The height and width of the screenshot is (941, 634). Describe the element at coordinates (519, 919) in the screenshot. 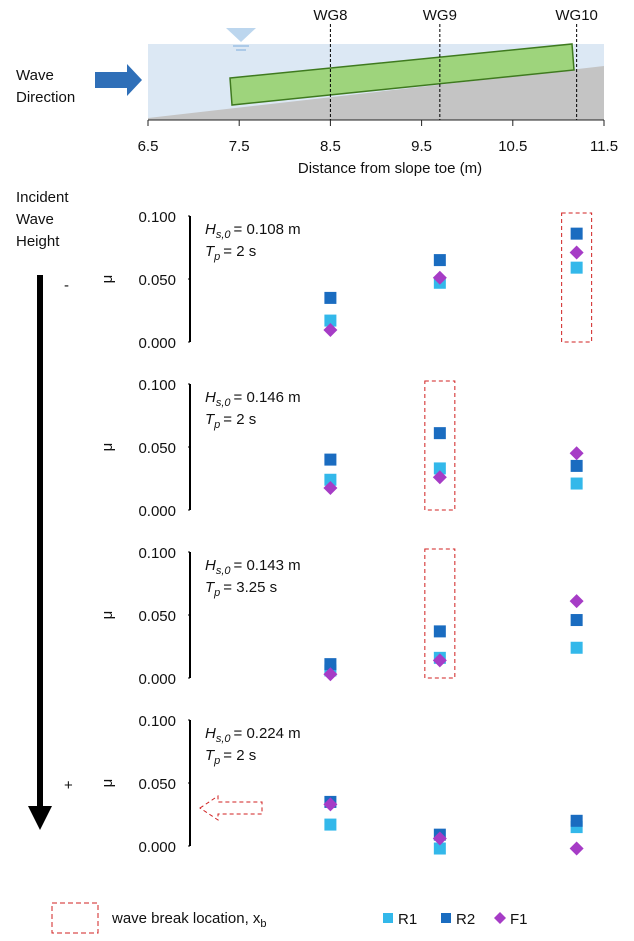

I see `legend-label: F1` at that location.